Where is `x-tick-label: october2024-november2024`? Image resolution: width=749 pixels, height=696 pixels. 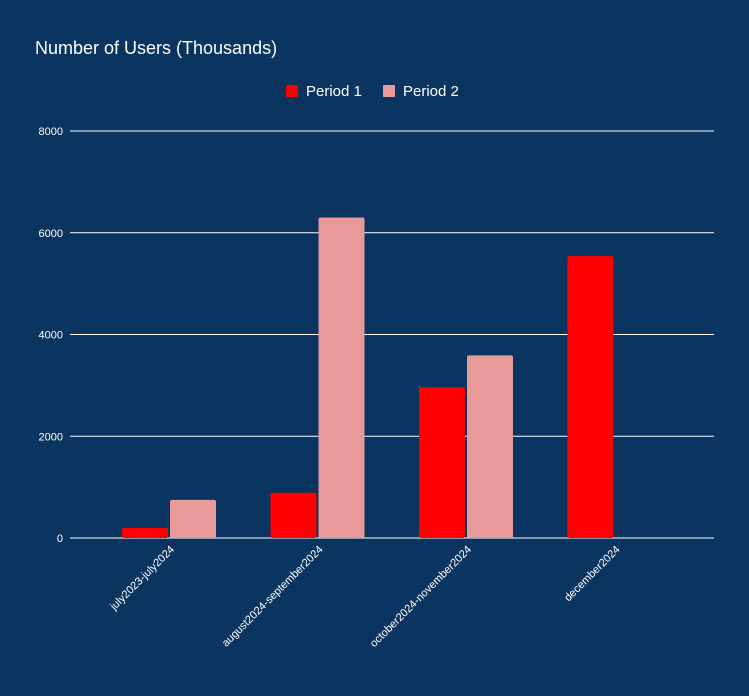
x-tick-label: october2024-november2024 is located at coordinates (421, 597).